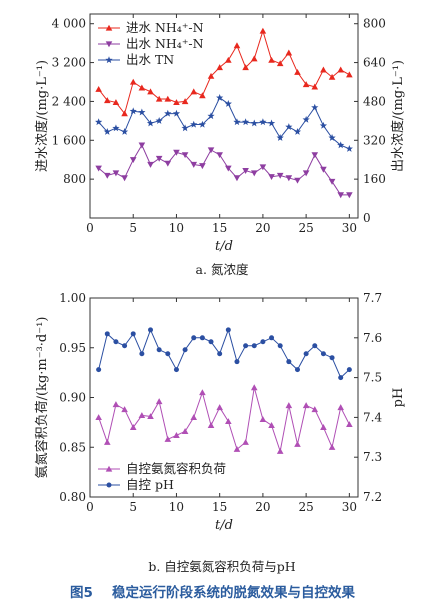  What do you see at coordinates (72, 447) in the screenshot?
I see `y-tick-label: 0.85` at bounding box center [72, 447].